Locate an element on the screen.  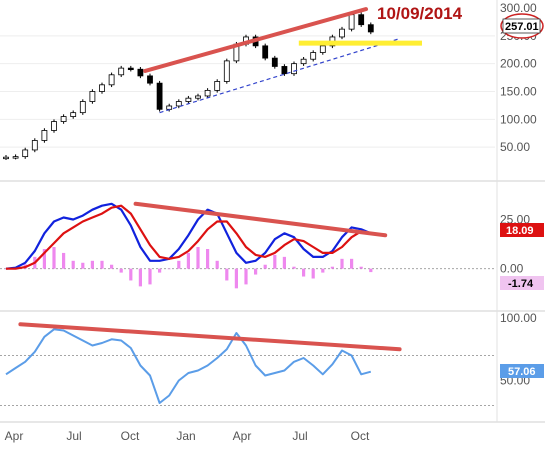
x-axis: Apr Jul Oct Jan Apr Jul Oct is located at coordinates (187, 436).